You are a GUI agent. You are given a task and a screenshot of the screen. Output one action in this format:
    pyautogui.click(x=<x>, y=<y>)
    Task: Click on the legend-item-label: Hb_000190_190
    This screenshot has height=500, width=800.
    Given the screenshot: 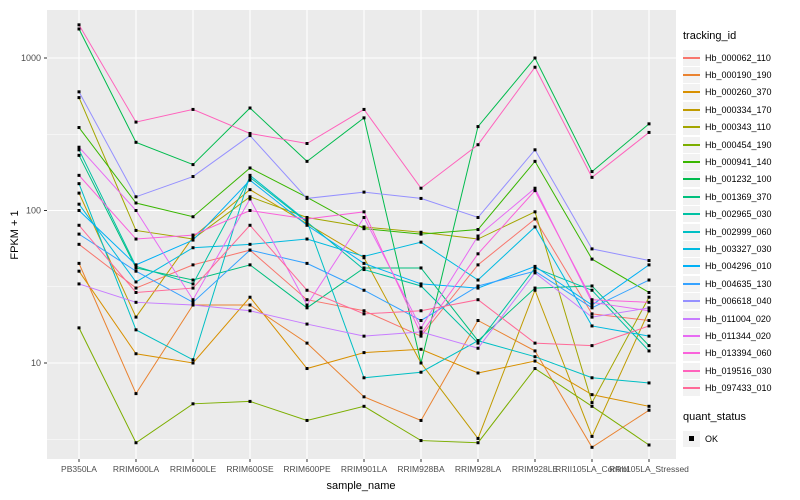 What is the action you would take?
    pyautogui.click(x=738, y=75)
    